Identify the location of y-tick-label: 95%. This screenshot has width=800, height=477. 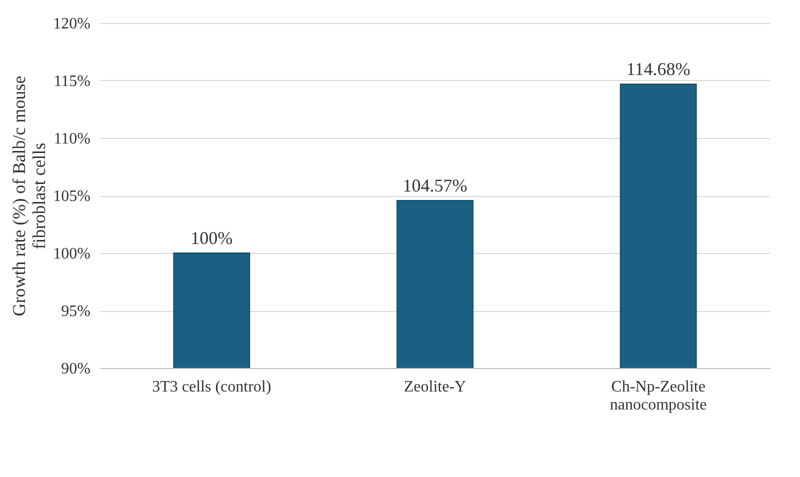
(75, 311).